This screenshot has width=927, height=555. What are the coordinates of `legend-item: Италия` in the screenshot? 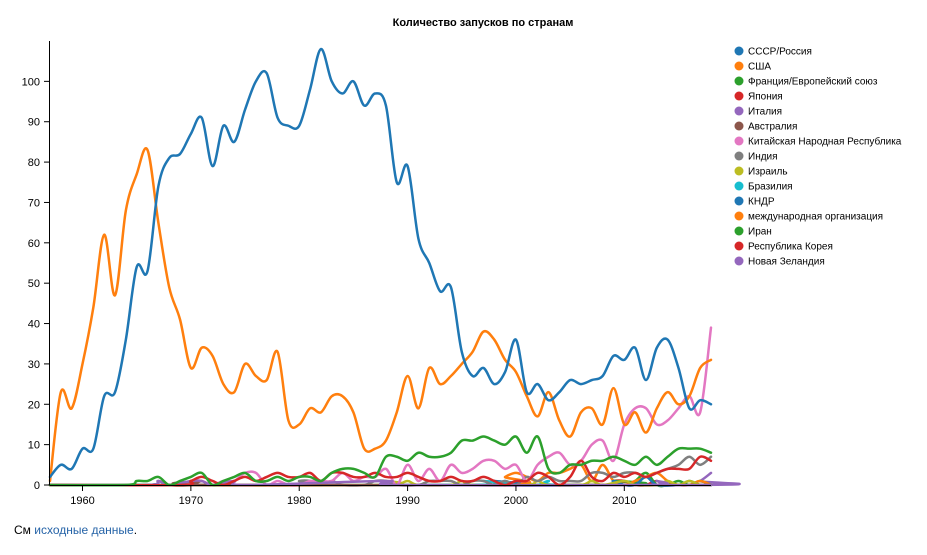 It's located at (758, 112).